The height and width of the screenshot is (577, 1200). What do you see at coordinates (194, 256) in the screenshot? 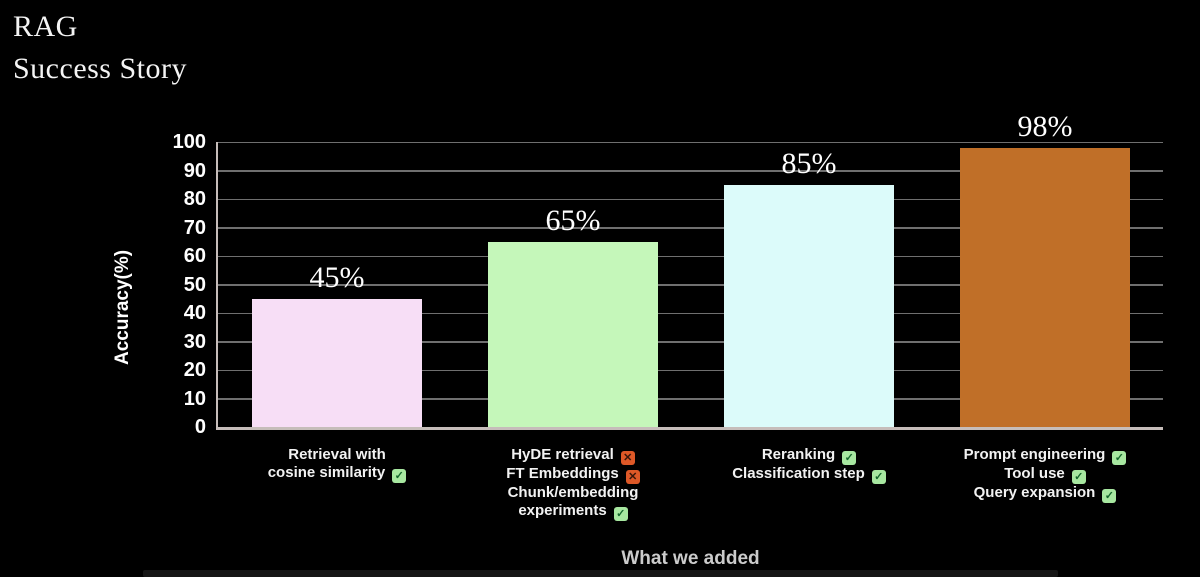
I see `y-tick-label: 60` at bounding box center [194, 256].